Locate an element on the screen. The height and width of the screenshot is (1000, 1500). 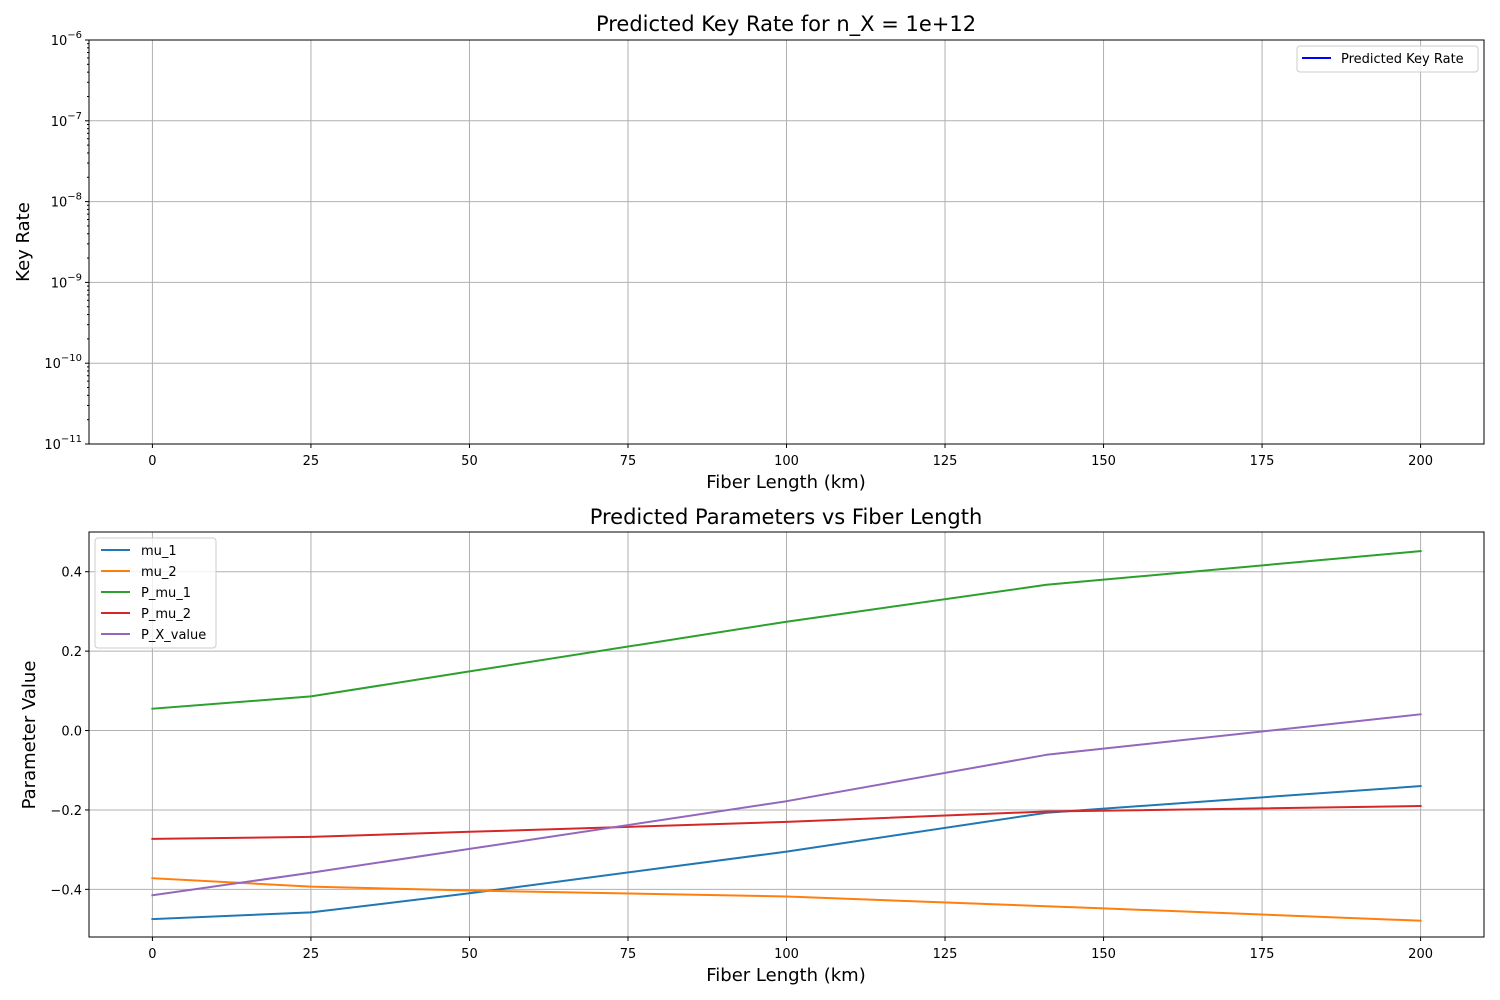
y-tick-label: 10⁻¹⁰ is located at coordinates (63, 362).